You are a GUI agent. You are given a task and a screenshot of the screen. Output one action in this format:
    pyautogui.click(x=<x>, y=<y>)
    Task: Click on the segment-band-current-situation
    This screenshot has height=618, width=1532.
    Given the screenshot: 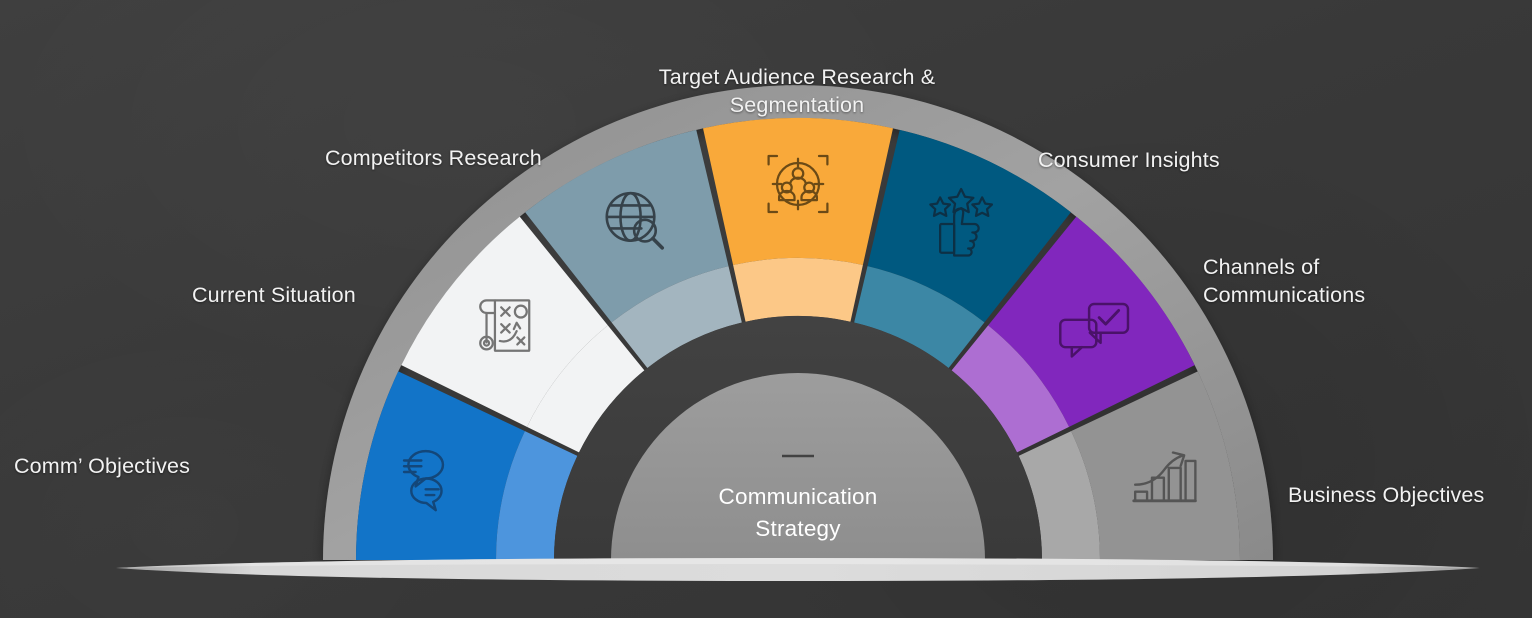 What is the action you would take?
    pyautogui.click(x=504, y=321)
    